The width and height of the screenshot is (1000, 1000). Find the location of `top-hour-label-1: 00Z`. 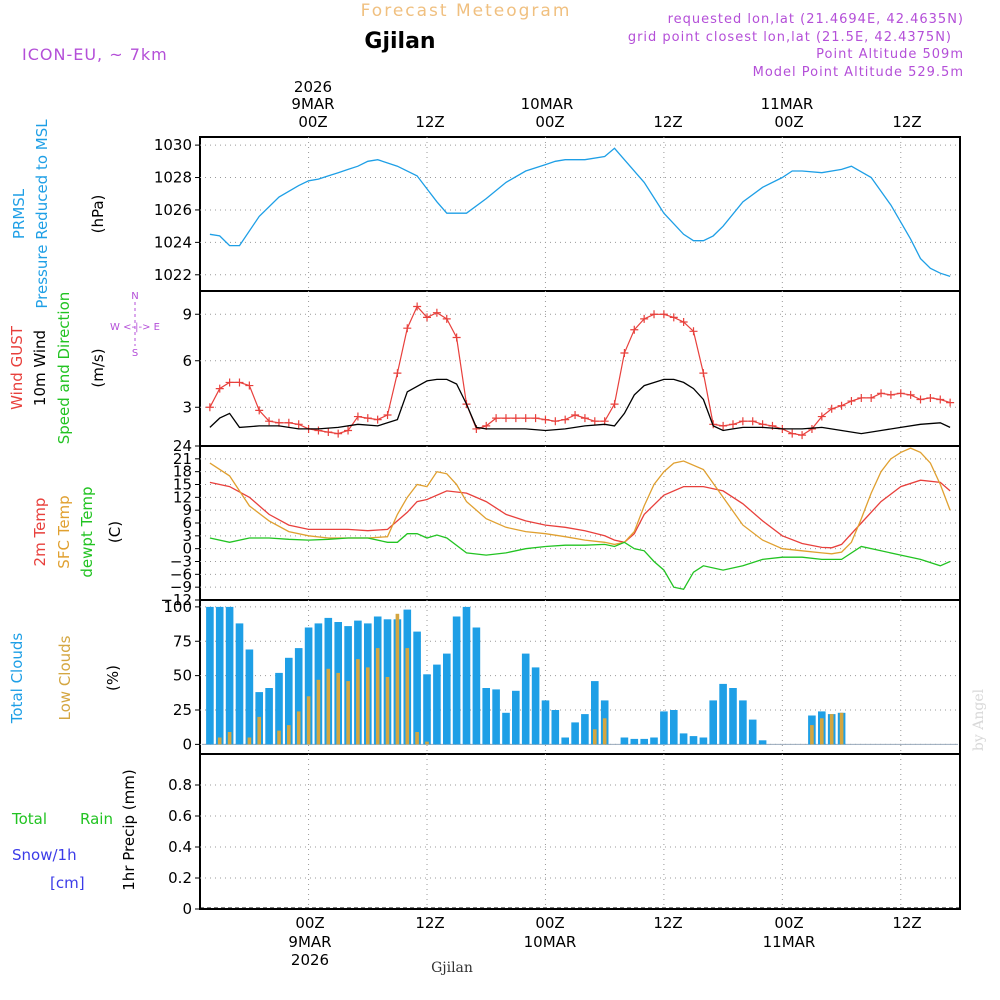

top-hour-label-1: 00Z is located at coordinates (312, 122).